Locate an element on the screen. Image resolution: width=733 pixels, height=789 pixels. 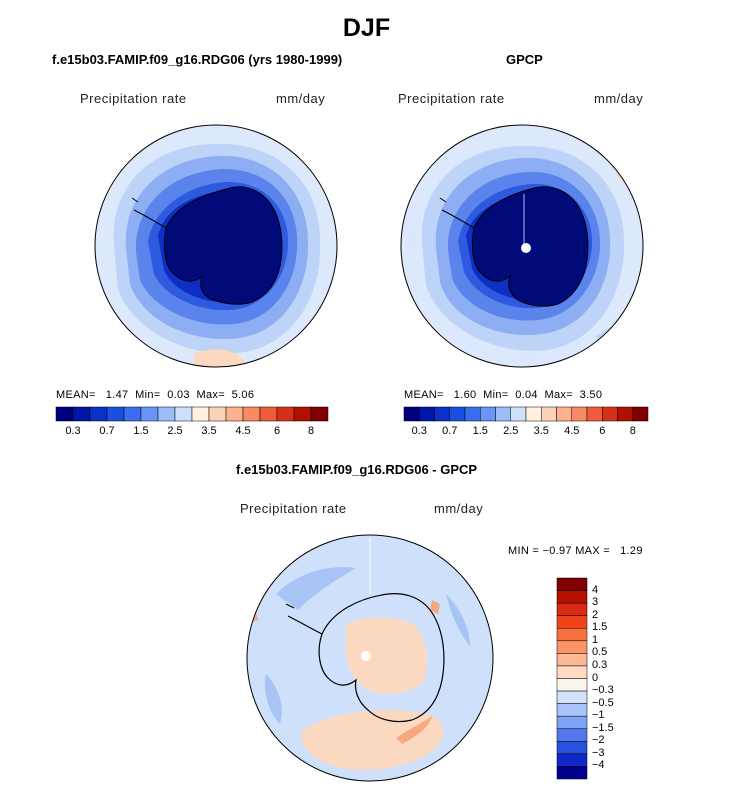
polar-map-obs is located at coordinates (522, 246).